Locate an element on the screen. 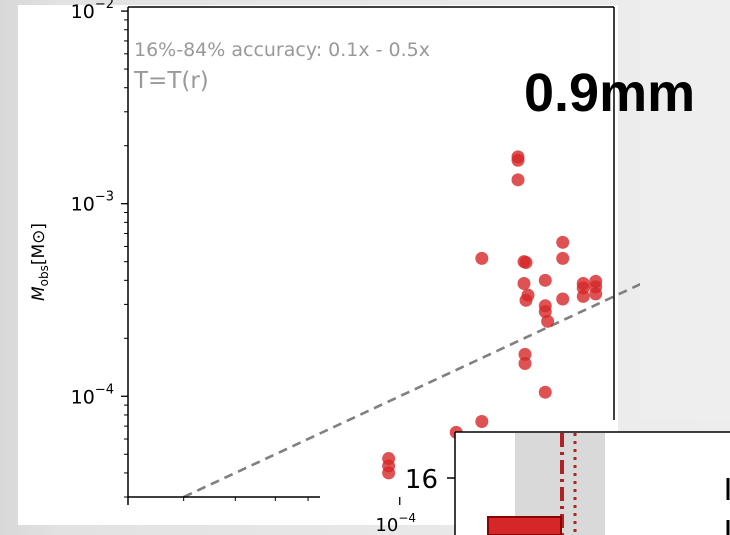 This screenshot has height=535, width=730. inset-y-tick-label: 16 is located at coordinates (421, 480).